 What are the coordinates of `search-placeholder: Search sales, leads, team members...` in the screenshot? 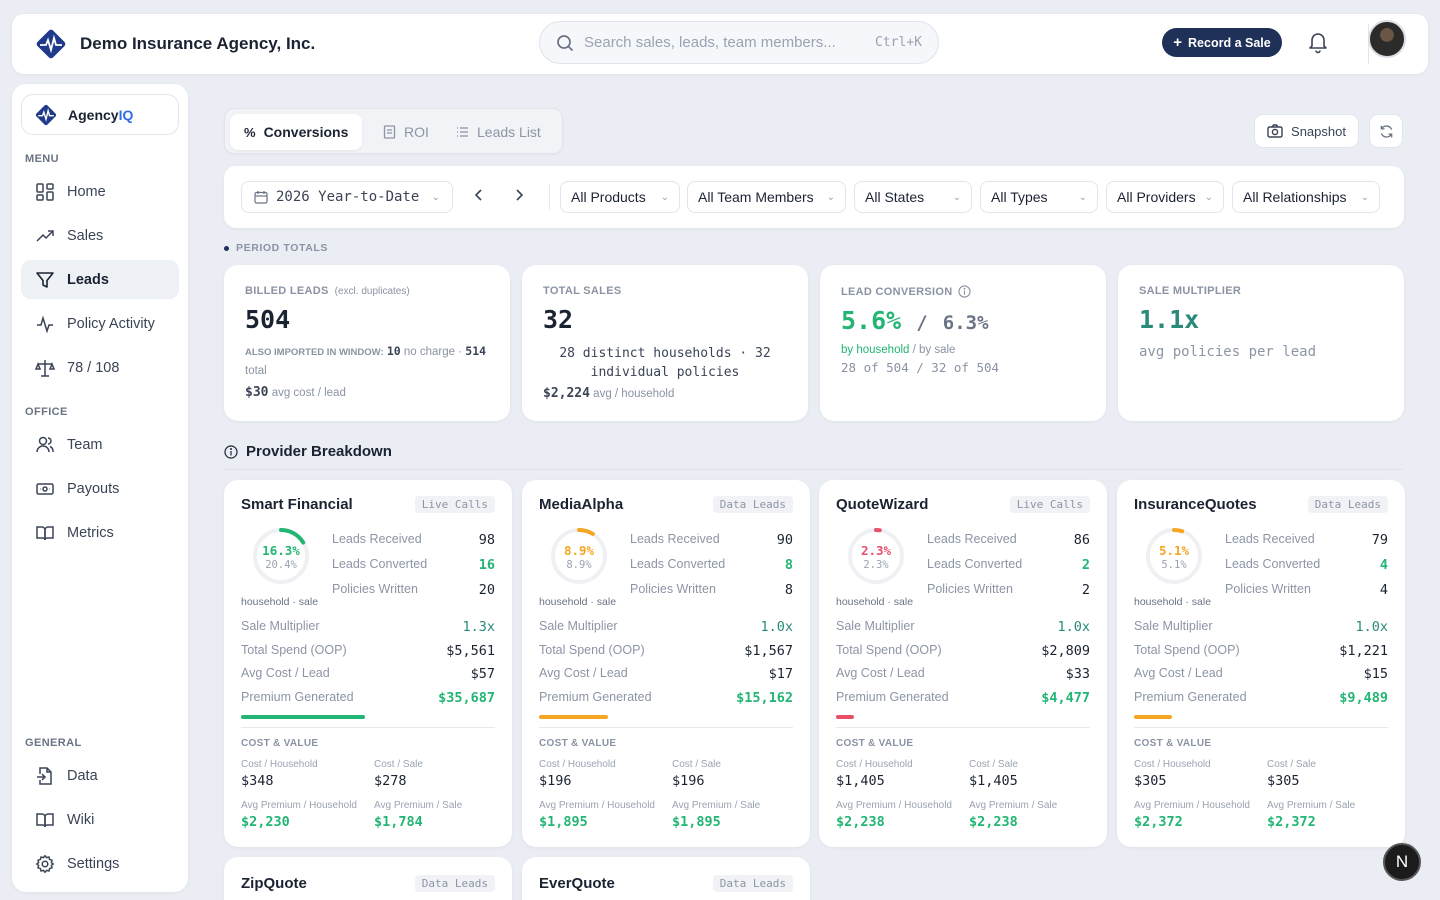 It's located at (710, 42).